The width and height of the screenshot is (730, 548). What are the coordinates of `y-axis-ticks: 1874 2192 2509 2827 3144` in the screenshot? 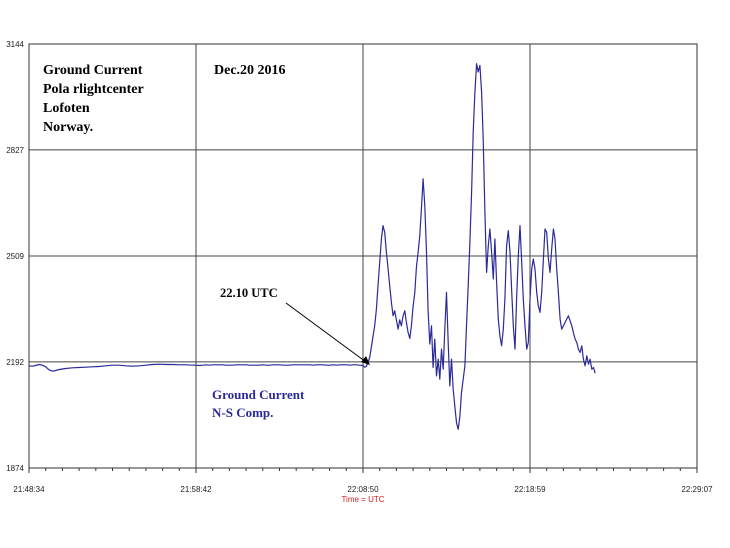 It's located at (15, 256).